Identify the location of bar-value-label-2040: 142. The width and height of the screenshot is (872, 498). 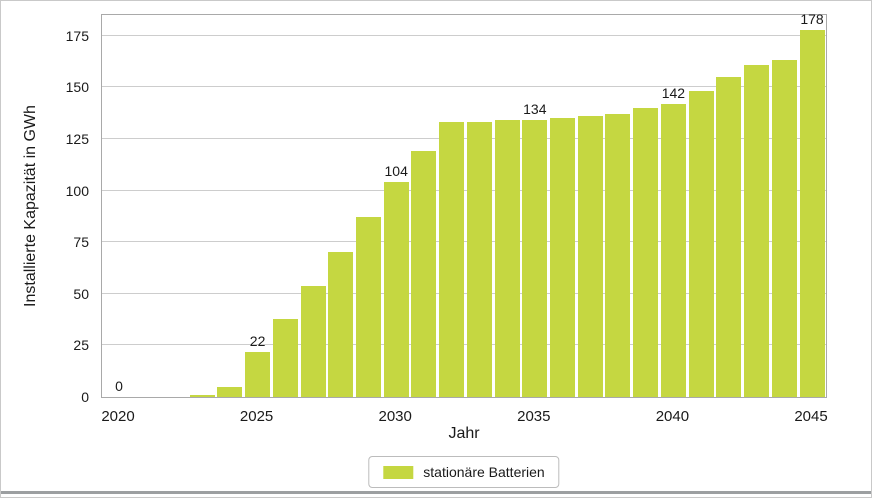
(673, 93).